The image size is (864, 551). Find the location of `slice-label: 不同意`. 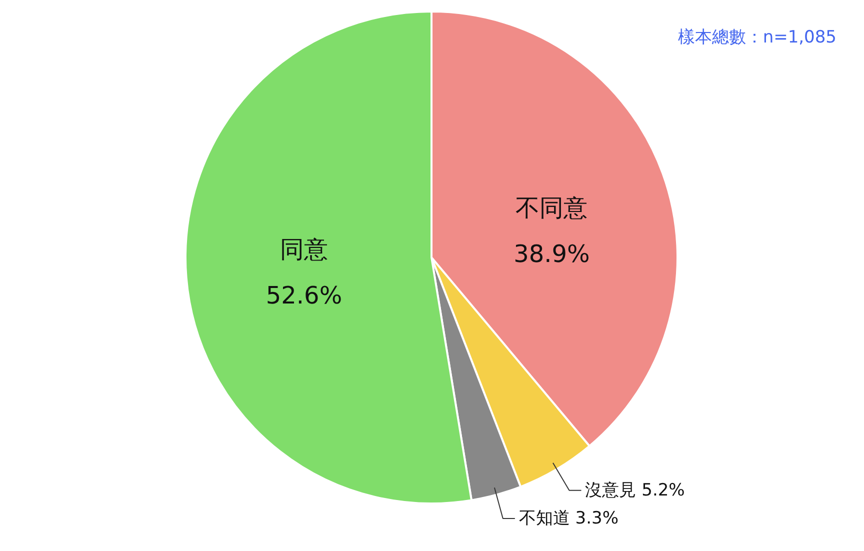

slice-label: 不同意 is located at coordinates (552, 208).